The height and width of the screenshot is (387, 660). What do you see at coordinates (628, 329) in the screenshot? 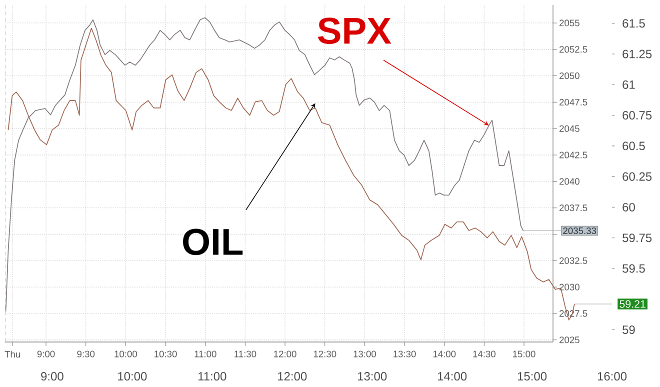
I see `y2-tick-label: 59` at bounding box center [628, 329].